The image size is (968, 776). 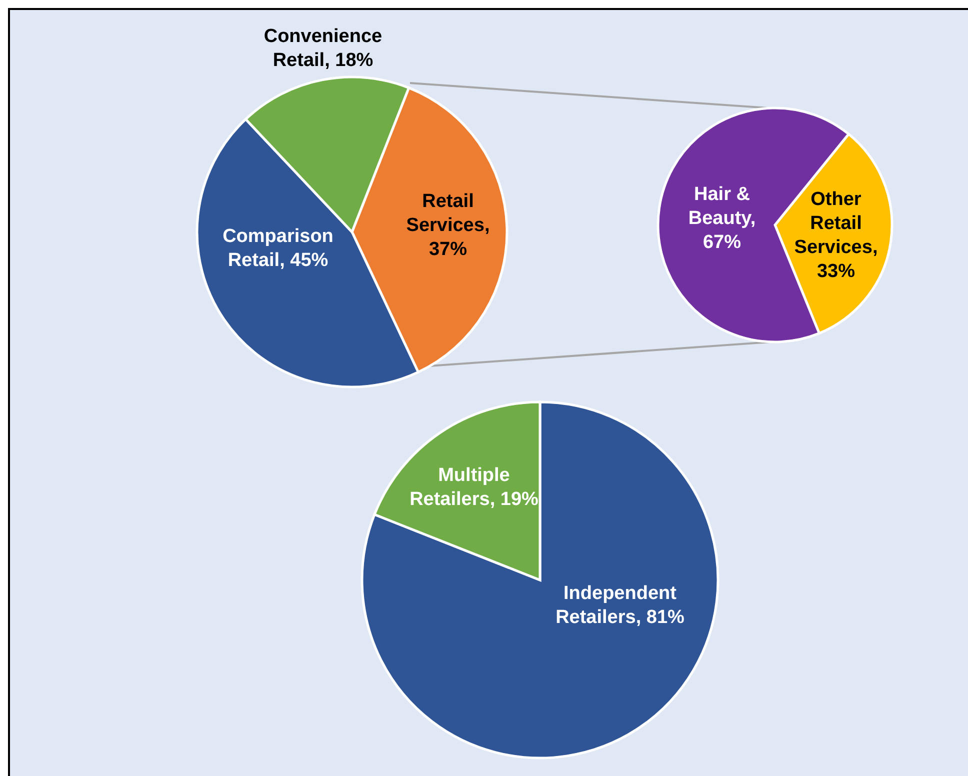 What do you see at coordinates (620, 605) in the screenshot?
I see `slice-label: Independent Retailers, 81%` at bounding box center [620, 605].